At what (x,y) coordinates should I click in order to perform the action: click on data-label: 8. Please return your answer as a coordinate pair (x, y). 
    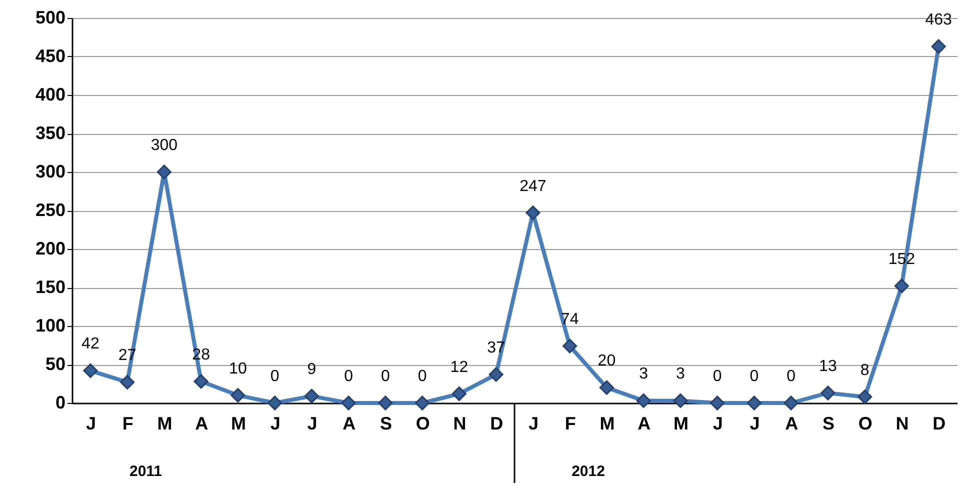
    Looking at the image, I should click on (865, 370).